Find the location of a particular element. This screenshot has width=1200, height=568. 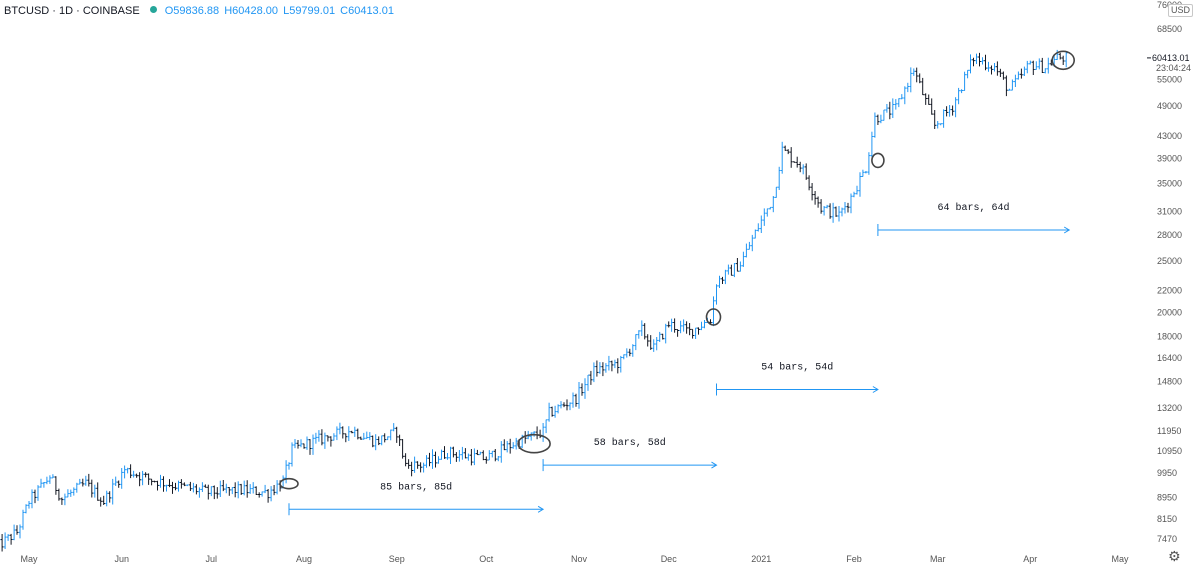

y-tick-label: 8150 is located at coordinates (1167, 519).